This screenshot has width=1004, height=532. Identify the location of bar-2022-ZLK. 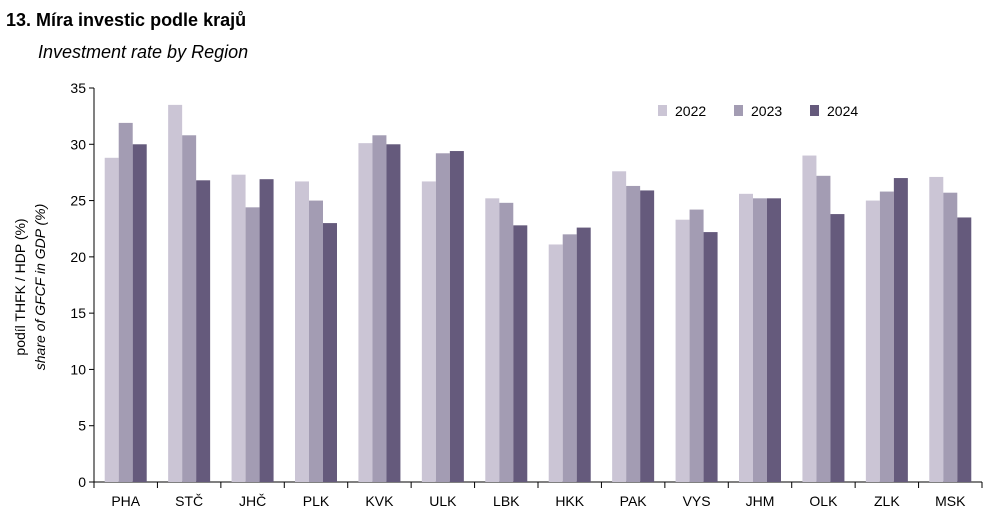
(872, 341).